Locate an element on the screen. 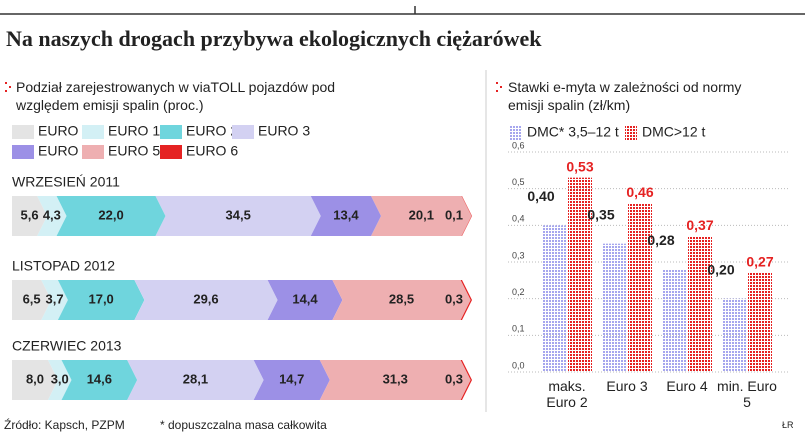  value-label: 3,0 is located at coordinates (60, 378).